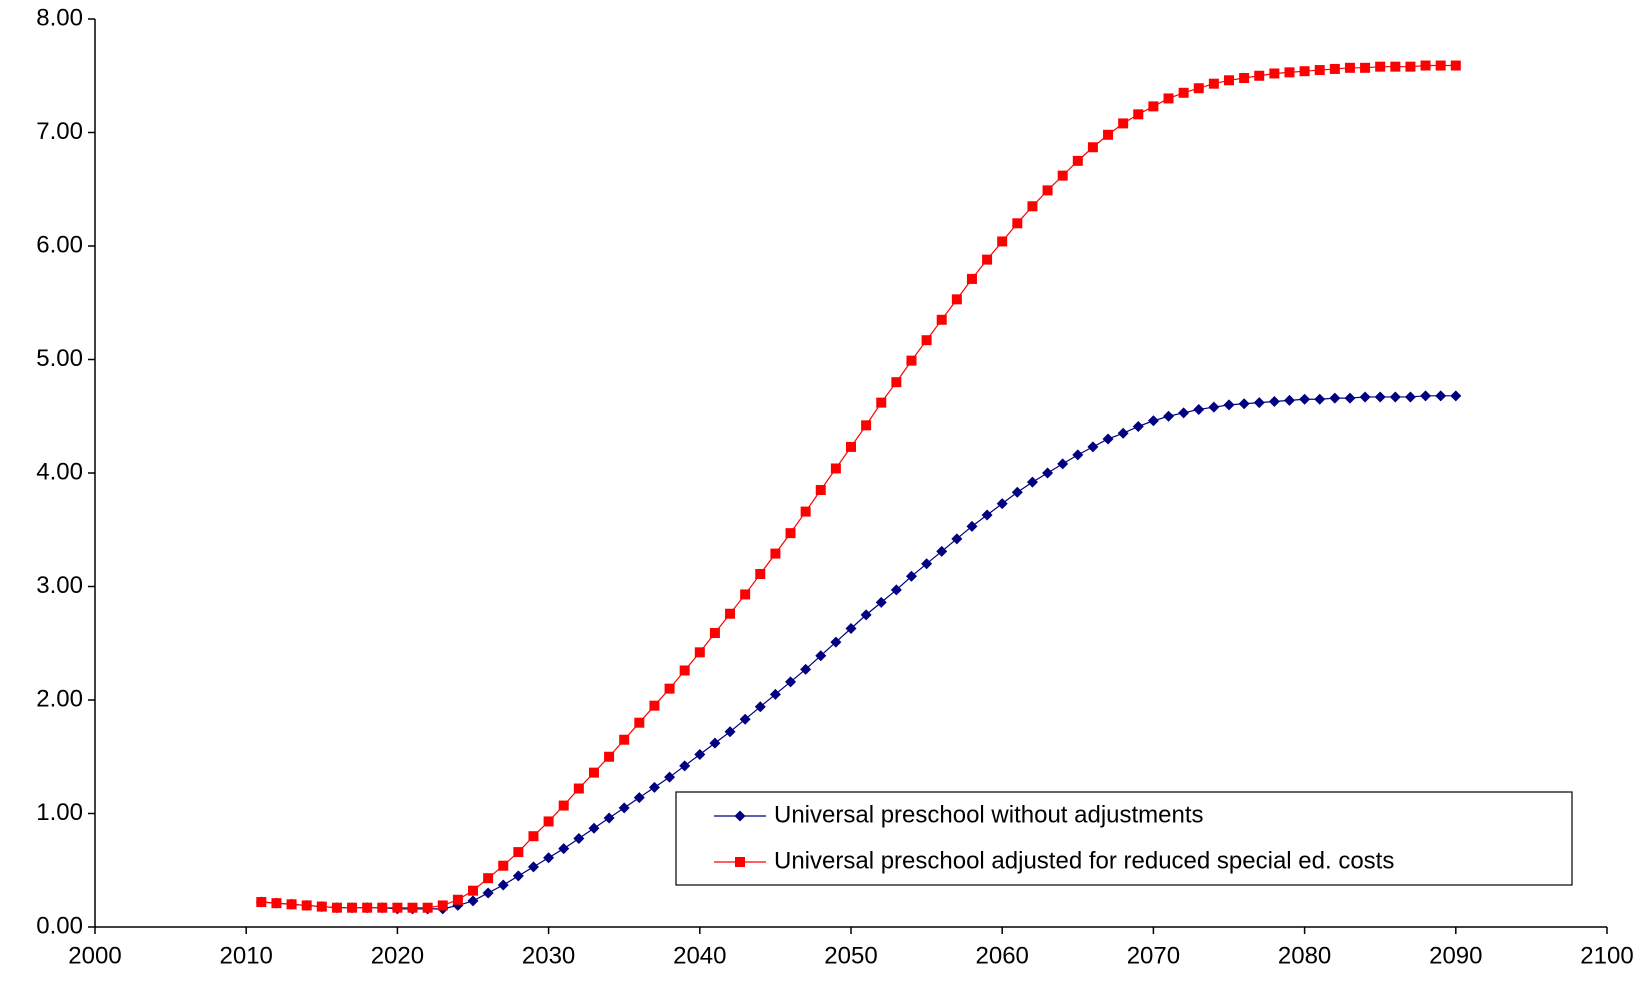 Image resolution: width=1646 pixels, height=984 pixels. What do you see at coordinates (59, 812) in the screenshot?
I see `y-tick-label: 1.00` at bounding box center [59, 812].